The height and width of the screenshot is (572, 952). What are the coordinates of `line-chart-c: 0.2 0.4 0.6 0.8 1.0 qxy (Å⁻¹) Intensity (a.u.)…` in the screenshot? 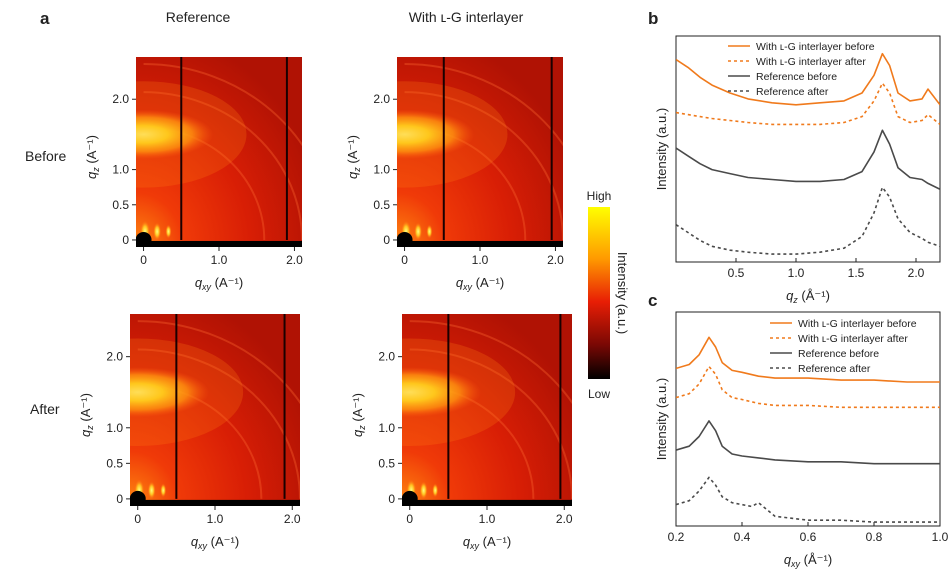 It's located at (801, 440).